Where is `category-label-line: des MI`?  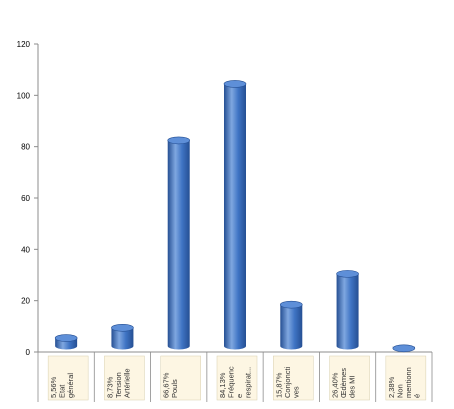
category-label-line: des MI is located at coordinates (352, 386).